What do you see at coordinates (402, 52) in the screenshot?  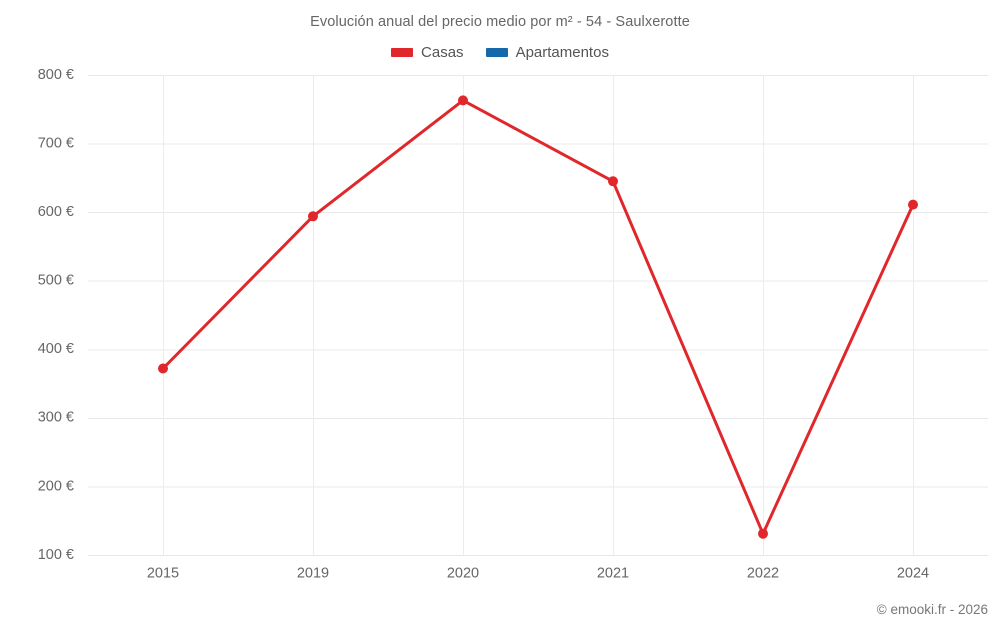 I see `legend-swatch-casas` at bounding box center [402, 52].